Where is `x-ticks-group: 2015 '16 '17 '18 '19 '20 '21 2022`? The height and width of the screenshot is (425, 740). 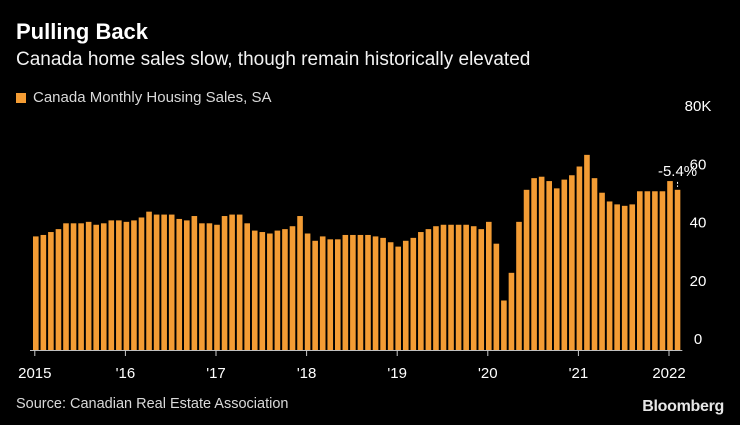
x-ticks-group: 2015 '16 '17 '18 '19 '20 '21 2022 is located at coordinates (352, 366).